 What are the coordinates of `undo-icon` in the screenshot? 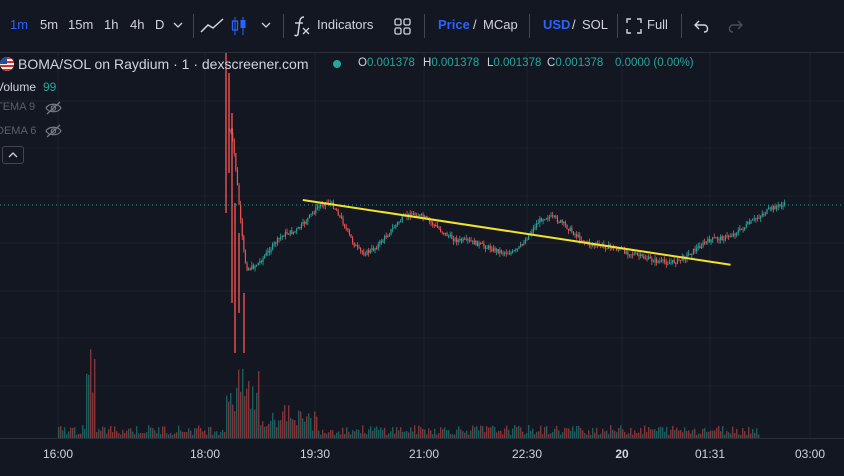 It's located at (701, 26).